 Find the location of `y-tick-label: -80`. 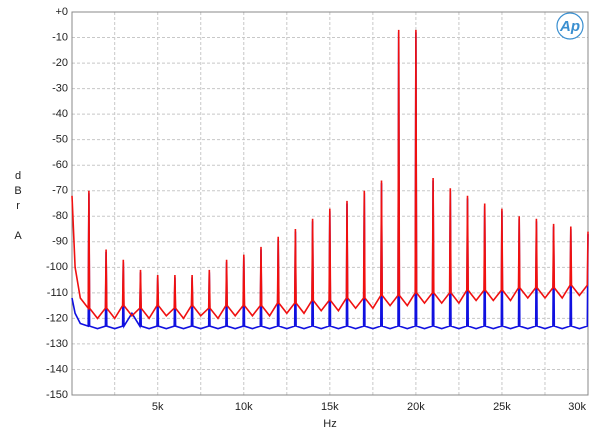

y-tick-label: -80 is located at coordinates (60, 216).